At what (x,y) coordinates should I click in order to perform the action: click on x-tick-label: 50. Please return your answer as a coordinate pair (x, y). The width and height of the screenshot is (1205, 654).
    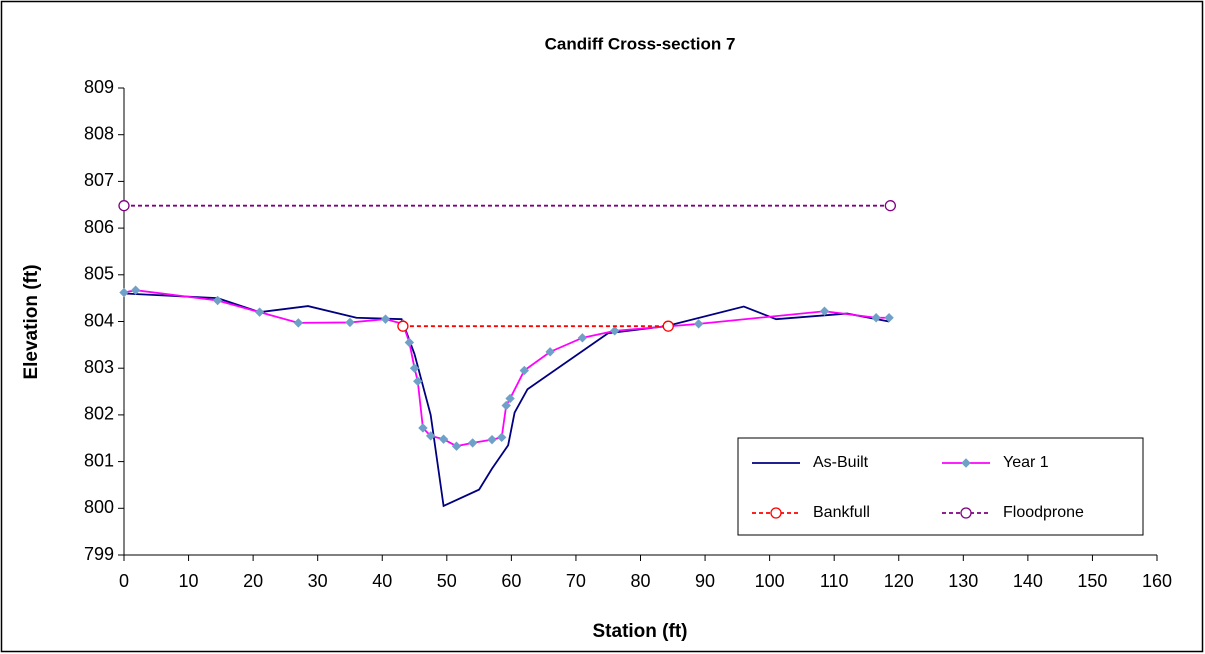
    Looking at the image, I should click on (447, 581).